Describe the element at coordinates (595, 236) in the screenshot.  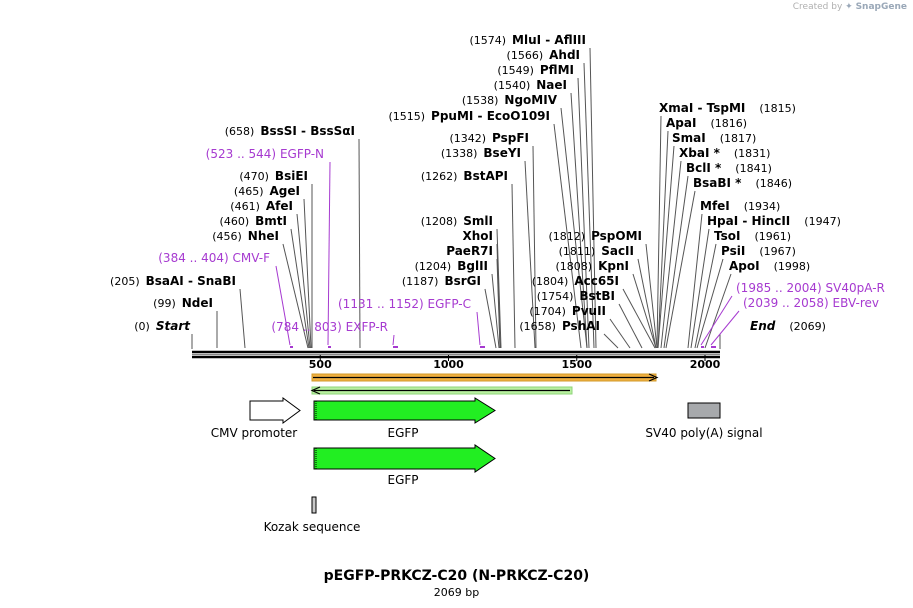
I see `enzyme-site: PspOMI (1812)` at that location.